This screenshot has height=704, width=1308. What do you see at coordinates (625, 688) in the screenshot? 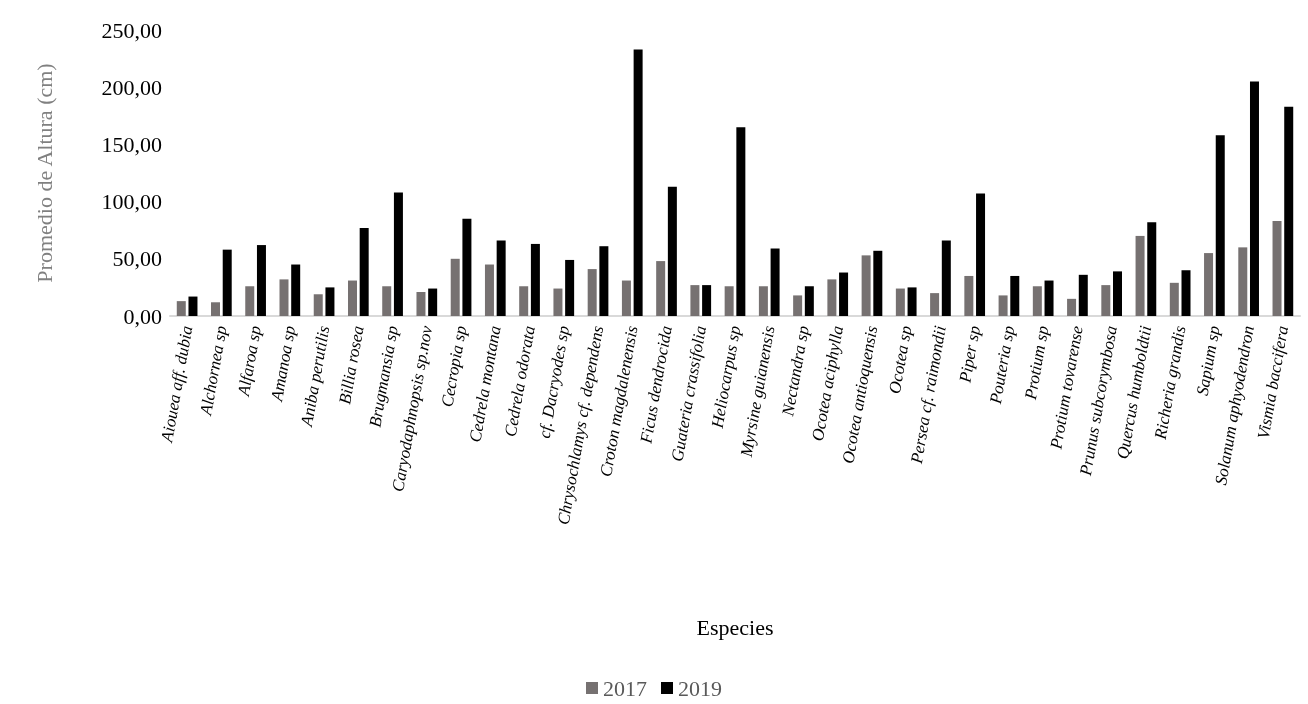
I see `legend-label: 2017` at bounding box center [625, 688].